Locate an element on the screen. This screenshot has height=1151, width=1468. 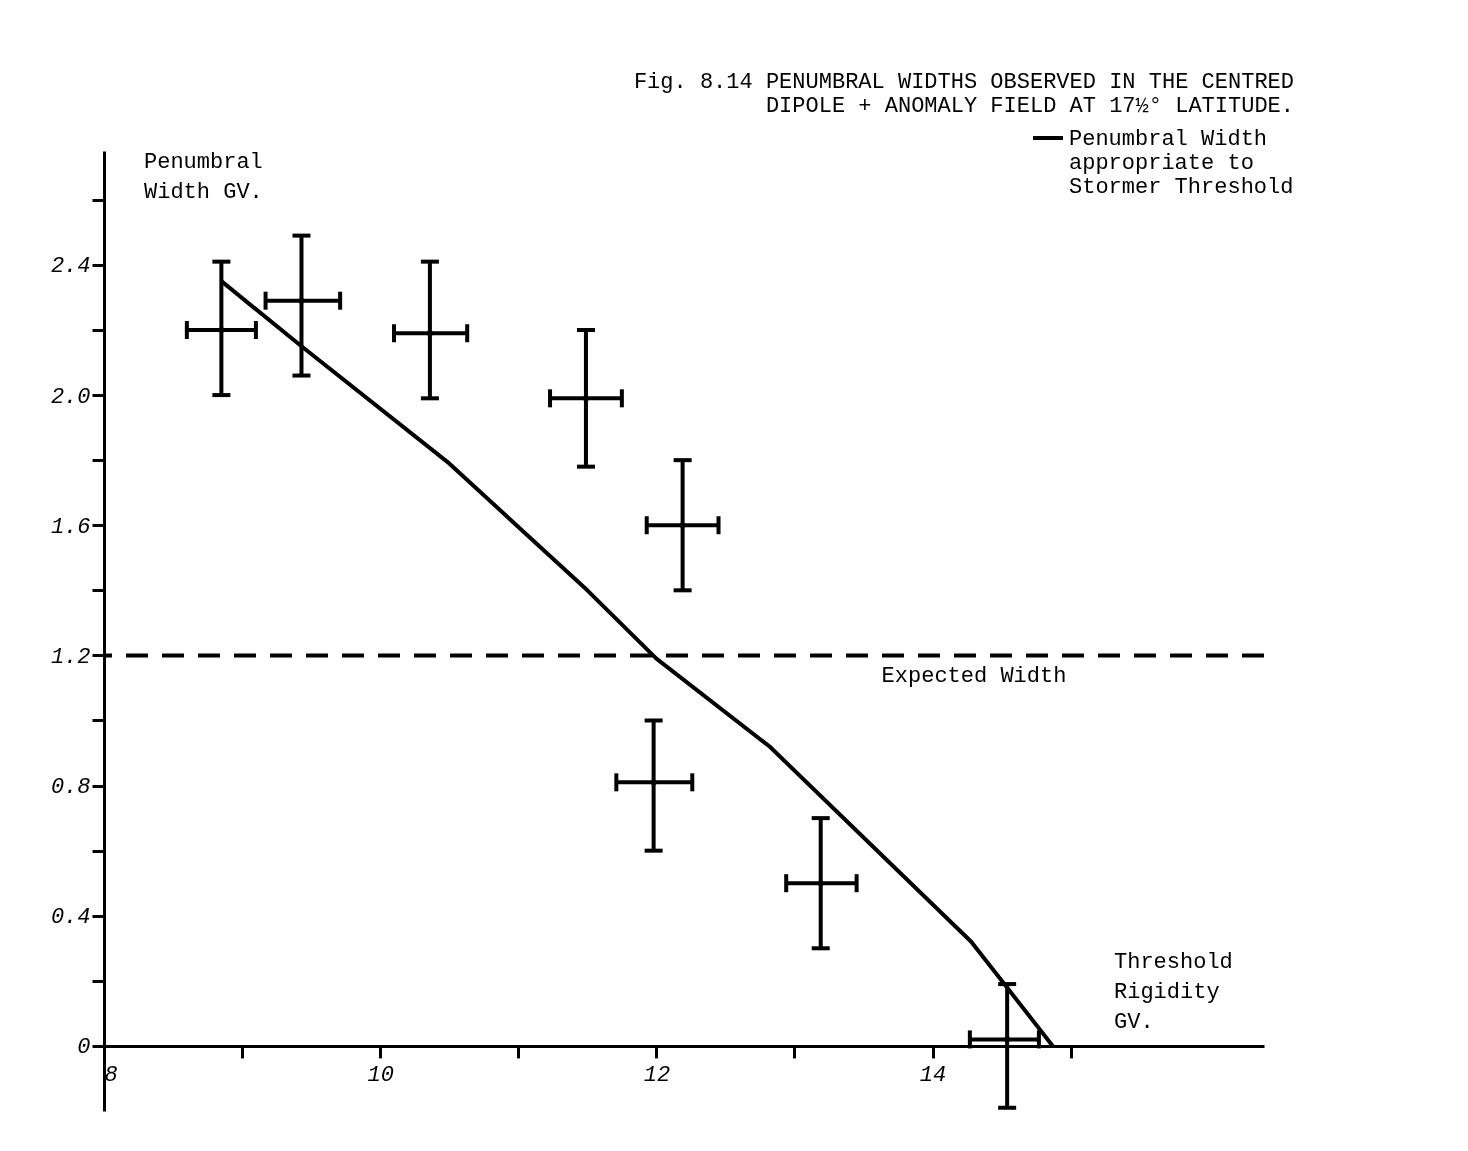
y-tick-label: 2.4 is located at coordinates (70, 267).